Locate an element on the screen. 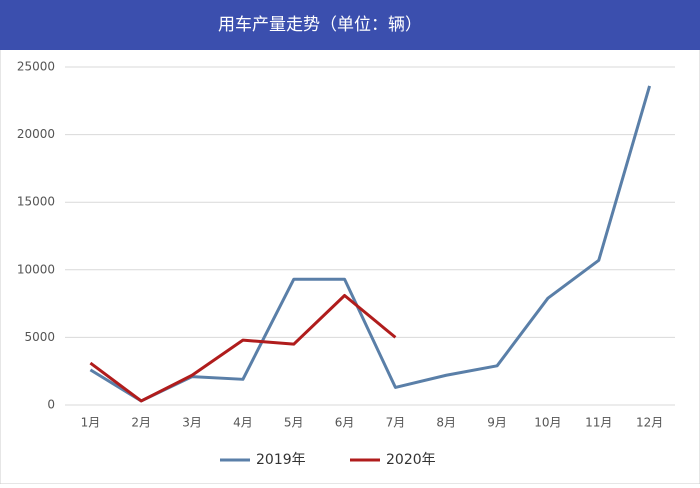 The width and height of the screenshot is (700, 488). y-tick-label: 20000 is located at coordinates (36, 134).